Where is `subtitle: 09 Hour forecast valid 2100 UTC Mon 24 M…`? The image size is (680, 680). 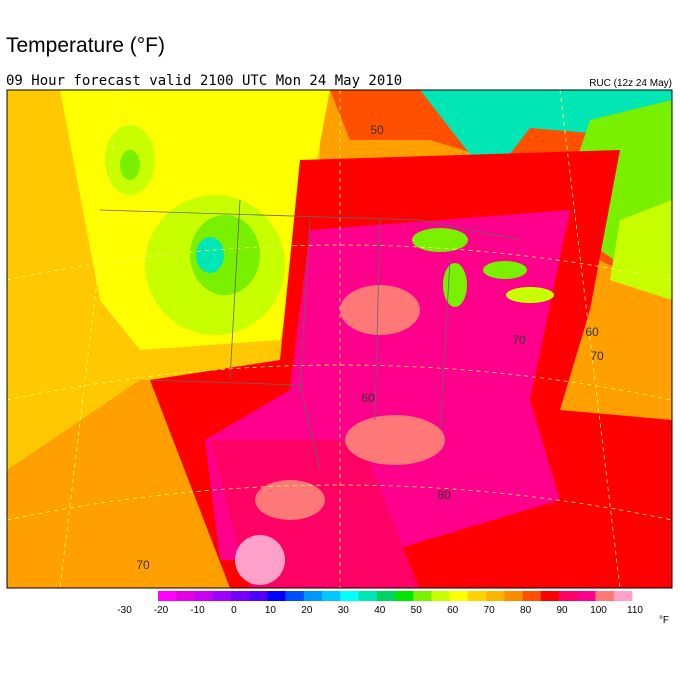 subtitle: 09 Hour forecast valid 2100 UTC Mon 24 M… is located at coordinates (204, 81).